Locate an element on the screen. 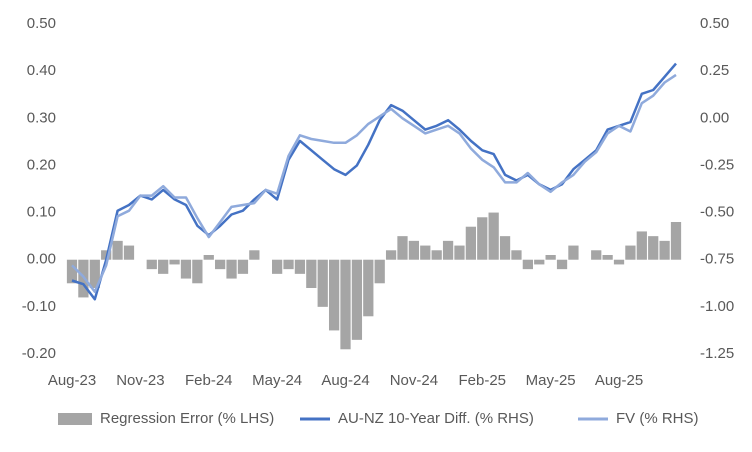 This screenshot has height=452, width=752. legend-swatch is located at coordinates (75, 419).